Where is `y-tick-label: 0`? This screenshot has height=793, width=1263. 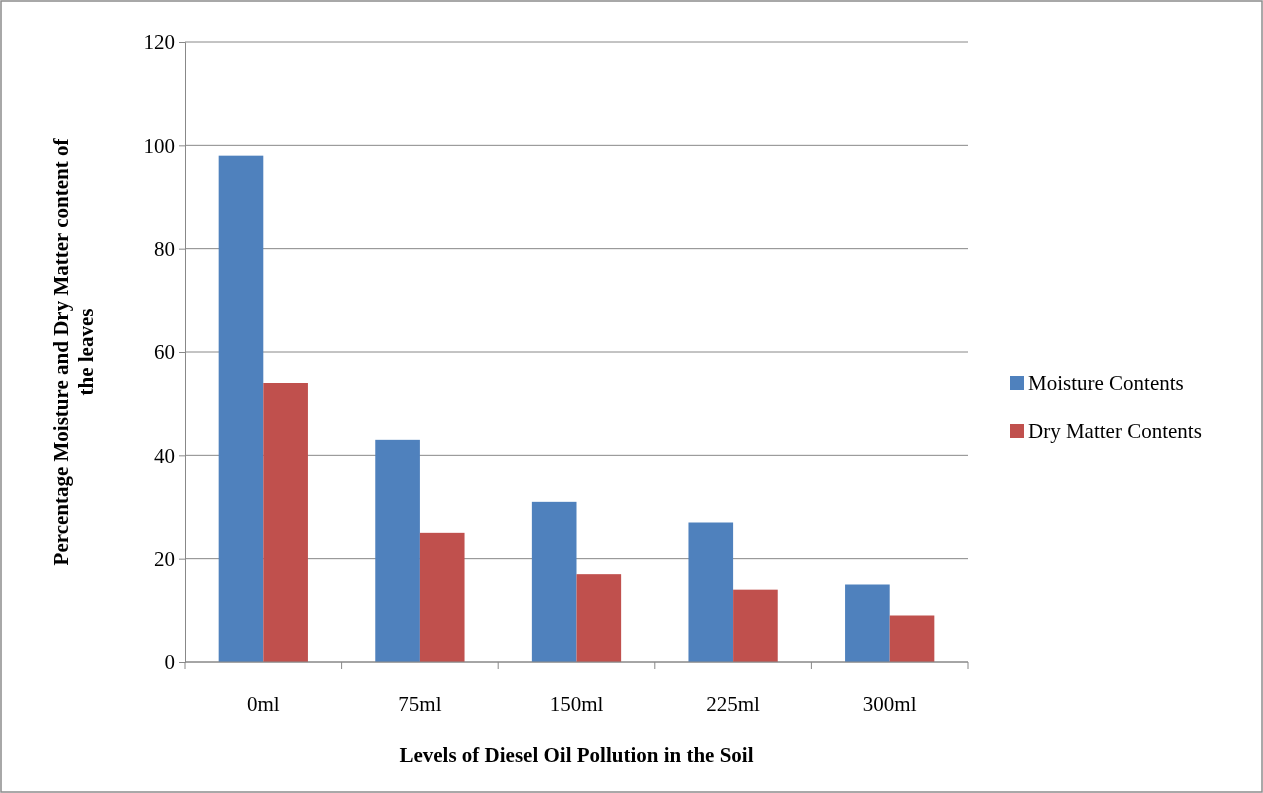 y-tick-label: 0 is located at coordinates (169, 662).